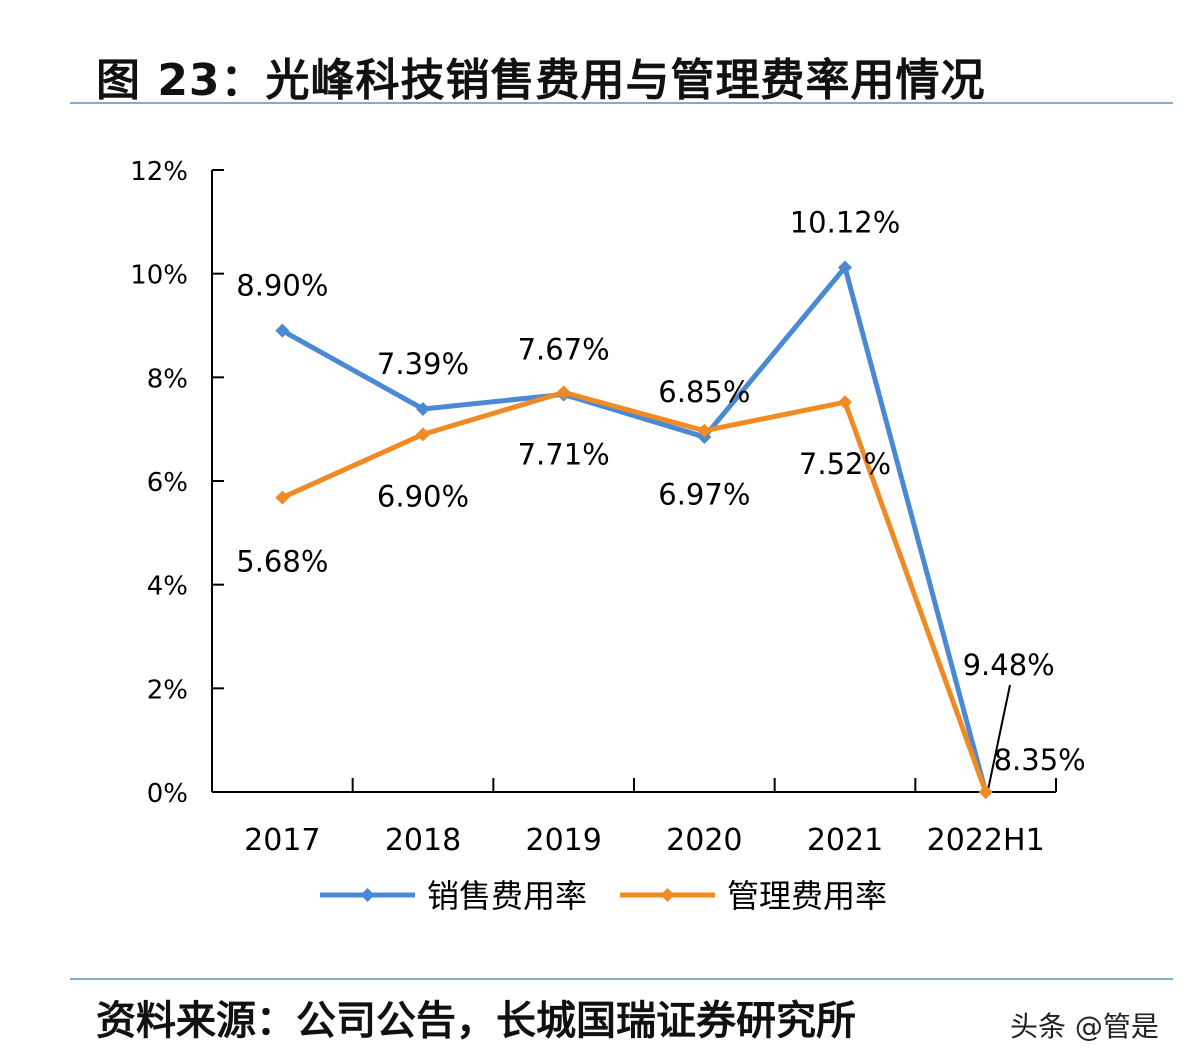 The height and width of the screenshot is (1060, 1198). What do you see at coordinates (282, 840) in the screenshot?
I see `x-tick-label: 2017` at bounding box center [282, 840].